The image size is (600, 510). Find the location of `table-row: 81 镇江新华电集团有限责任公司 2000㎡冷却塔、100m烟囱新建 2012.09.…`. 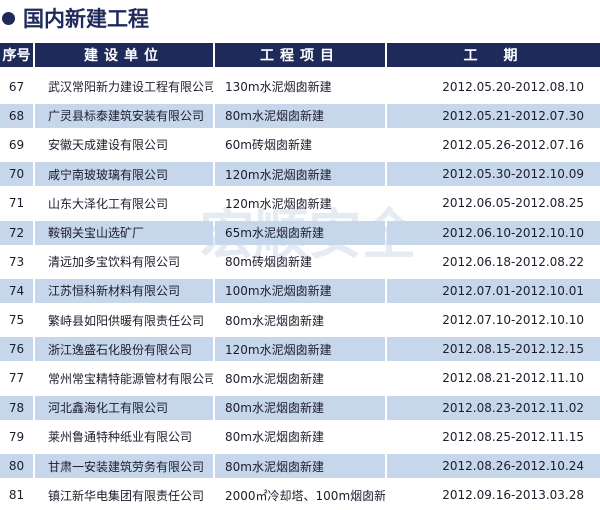

table-row: 81 镇江新华电集团有限责任公司 2000㎡冷却塔、100m烟囱新建 2012.09.… is located at coordinates (300, 495).